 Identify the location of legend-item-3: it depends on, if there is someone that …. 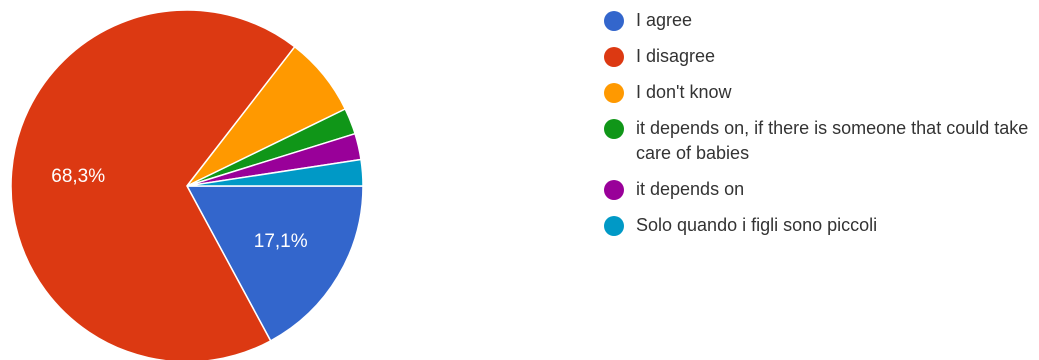
(818, 141).